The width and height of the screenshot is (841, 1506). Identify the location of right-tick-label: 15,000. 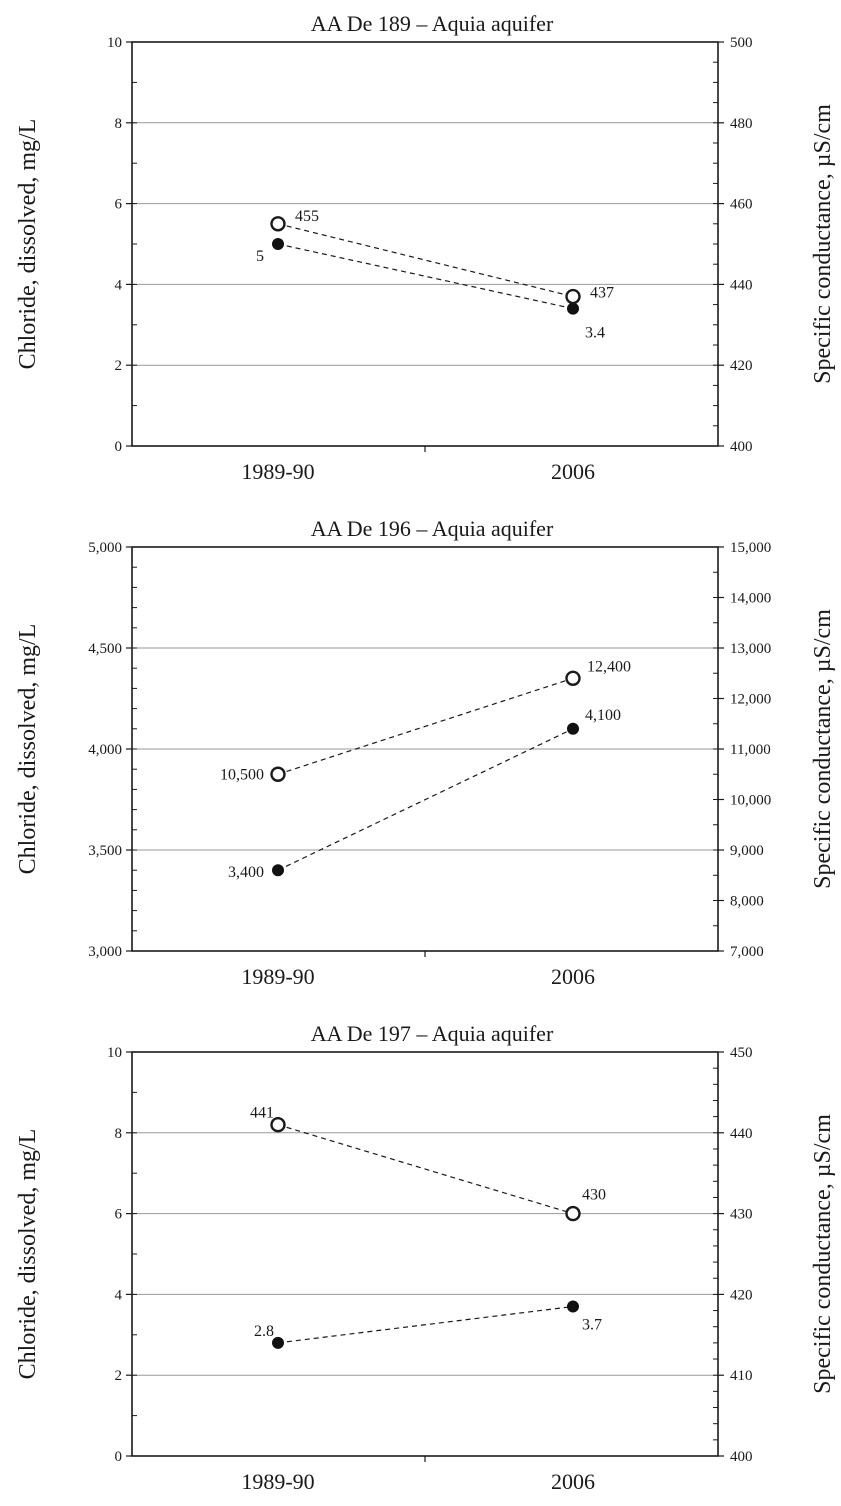
(750, 548).